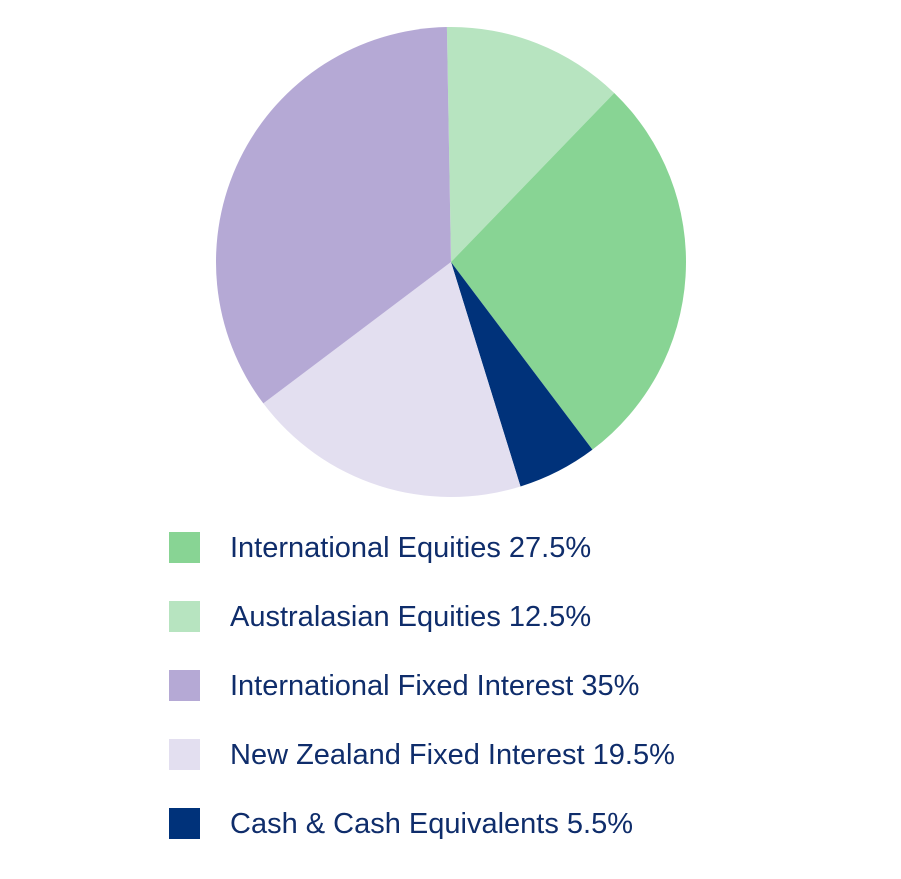  What do you see at coordinates (184, 616) in the screenshot?
I see `legend-swatch-australasian-equities` at bounding box center [184, 616].